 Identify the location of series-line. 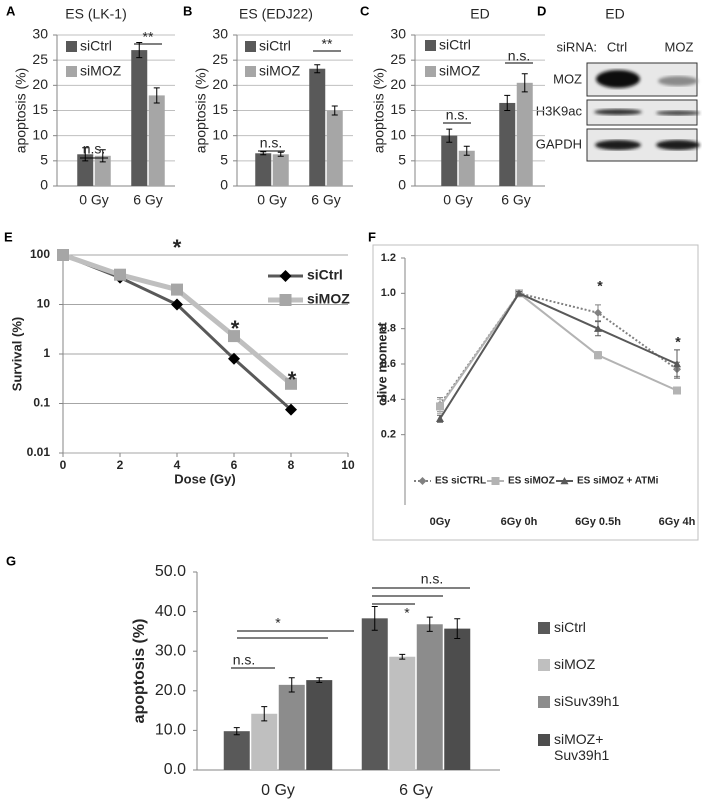
(558, 356).